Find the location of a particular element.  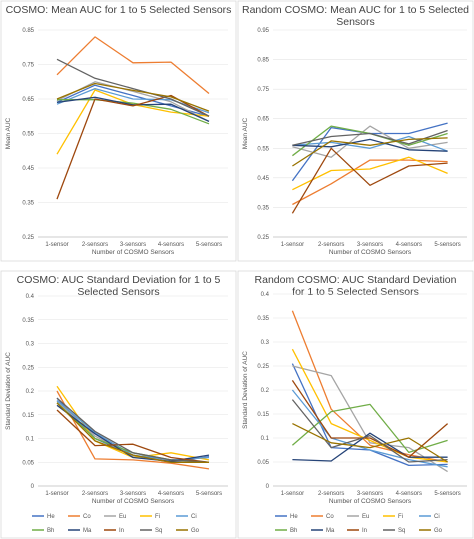

legend-label: Go is located at coordinates (438, 531).